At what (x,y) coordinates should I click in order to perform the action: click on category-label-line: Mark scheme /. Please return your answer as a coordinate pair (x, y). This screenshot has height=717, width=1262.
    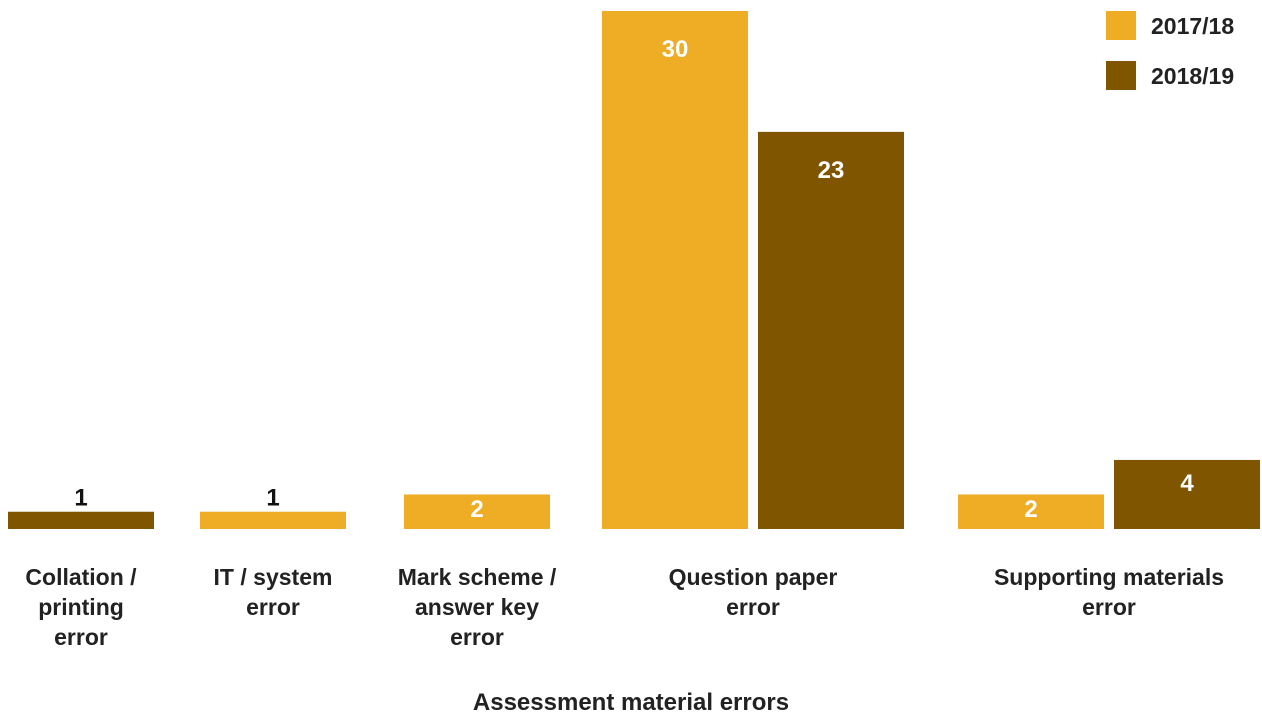
    Looking at the image, I should click on (477, 577).